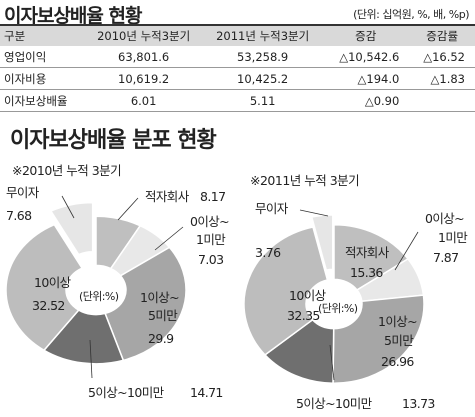 This screenshot has width=475, height=417. I want to click on row-label: 이자비용, so click(42, 78).